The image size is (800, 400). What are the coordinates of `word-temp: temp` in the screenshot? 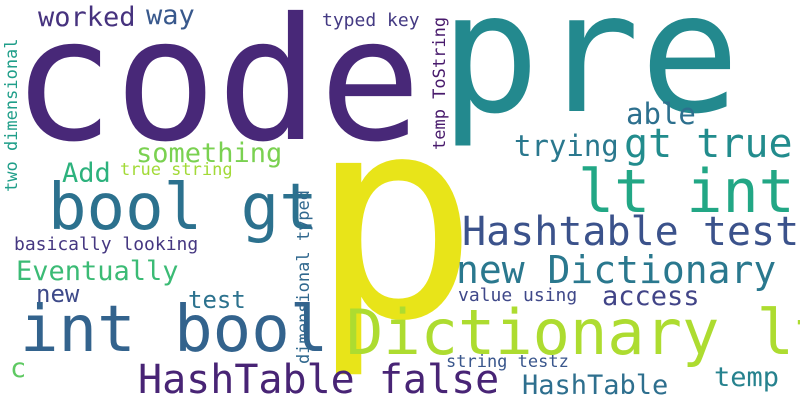 It's located at (746, 377).